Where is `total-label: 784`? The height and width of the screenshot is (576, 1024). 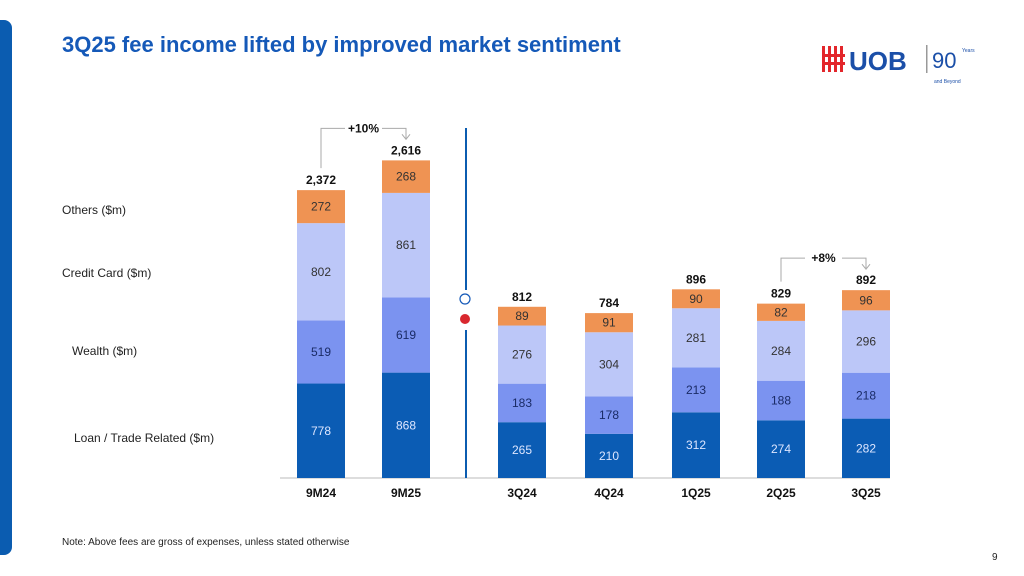
total-label: 784 is located at coordinates (609, 303).